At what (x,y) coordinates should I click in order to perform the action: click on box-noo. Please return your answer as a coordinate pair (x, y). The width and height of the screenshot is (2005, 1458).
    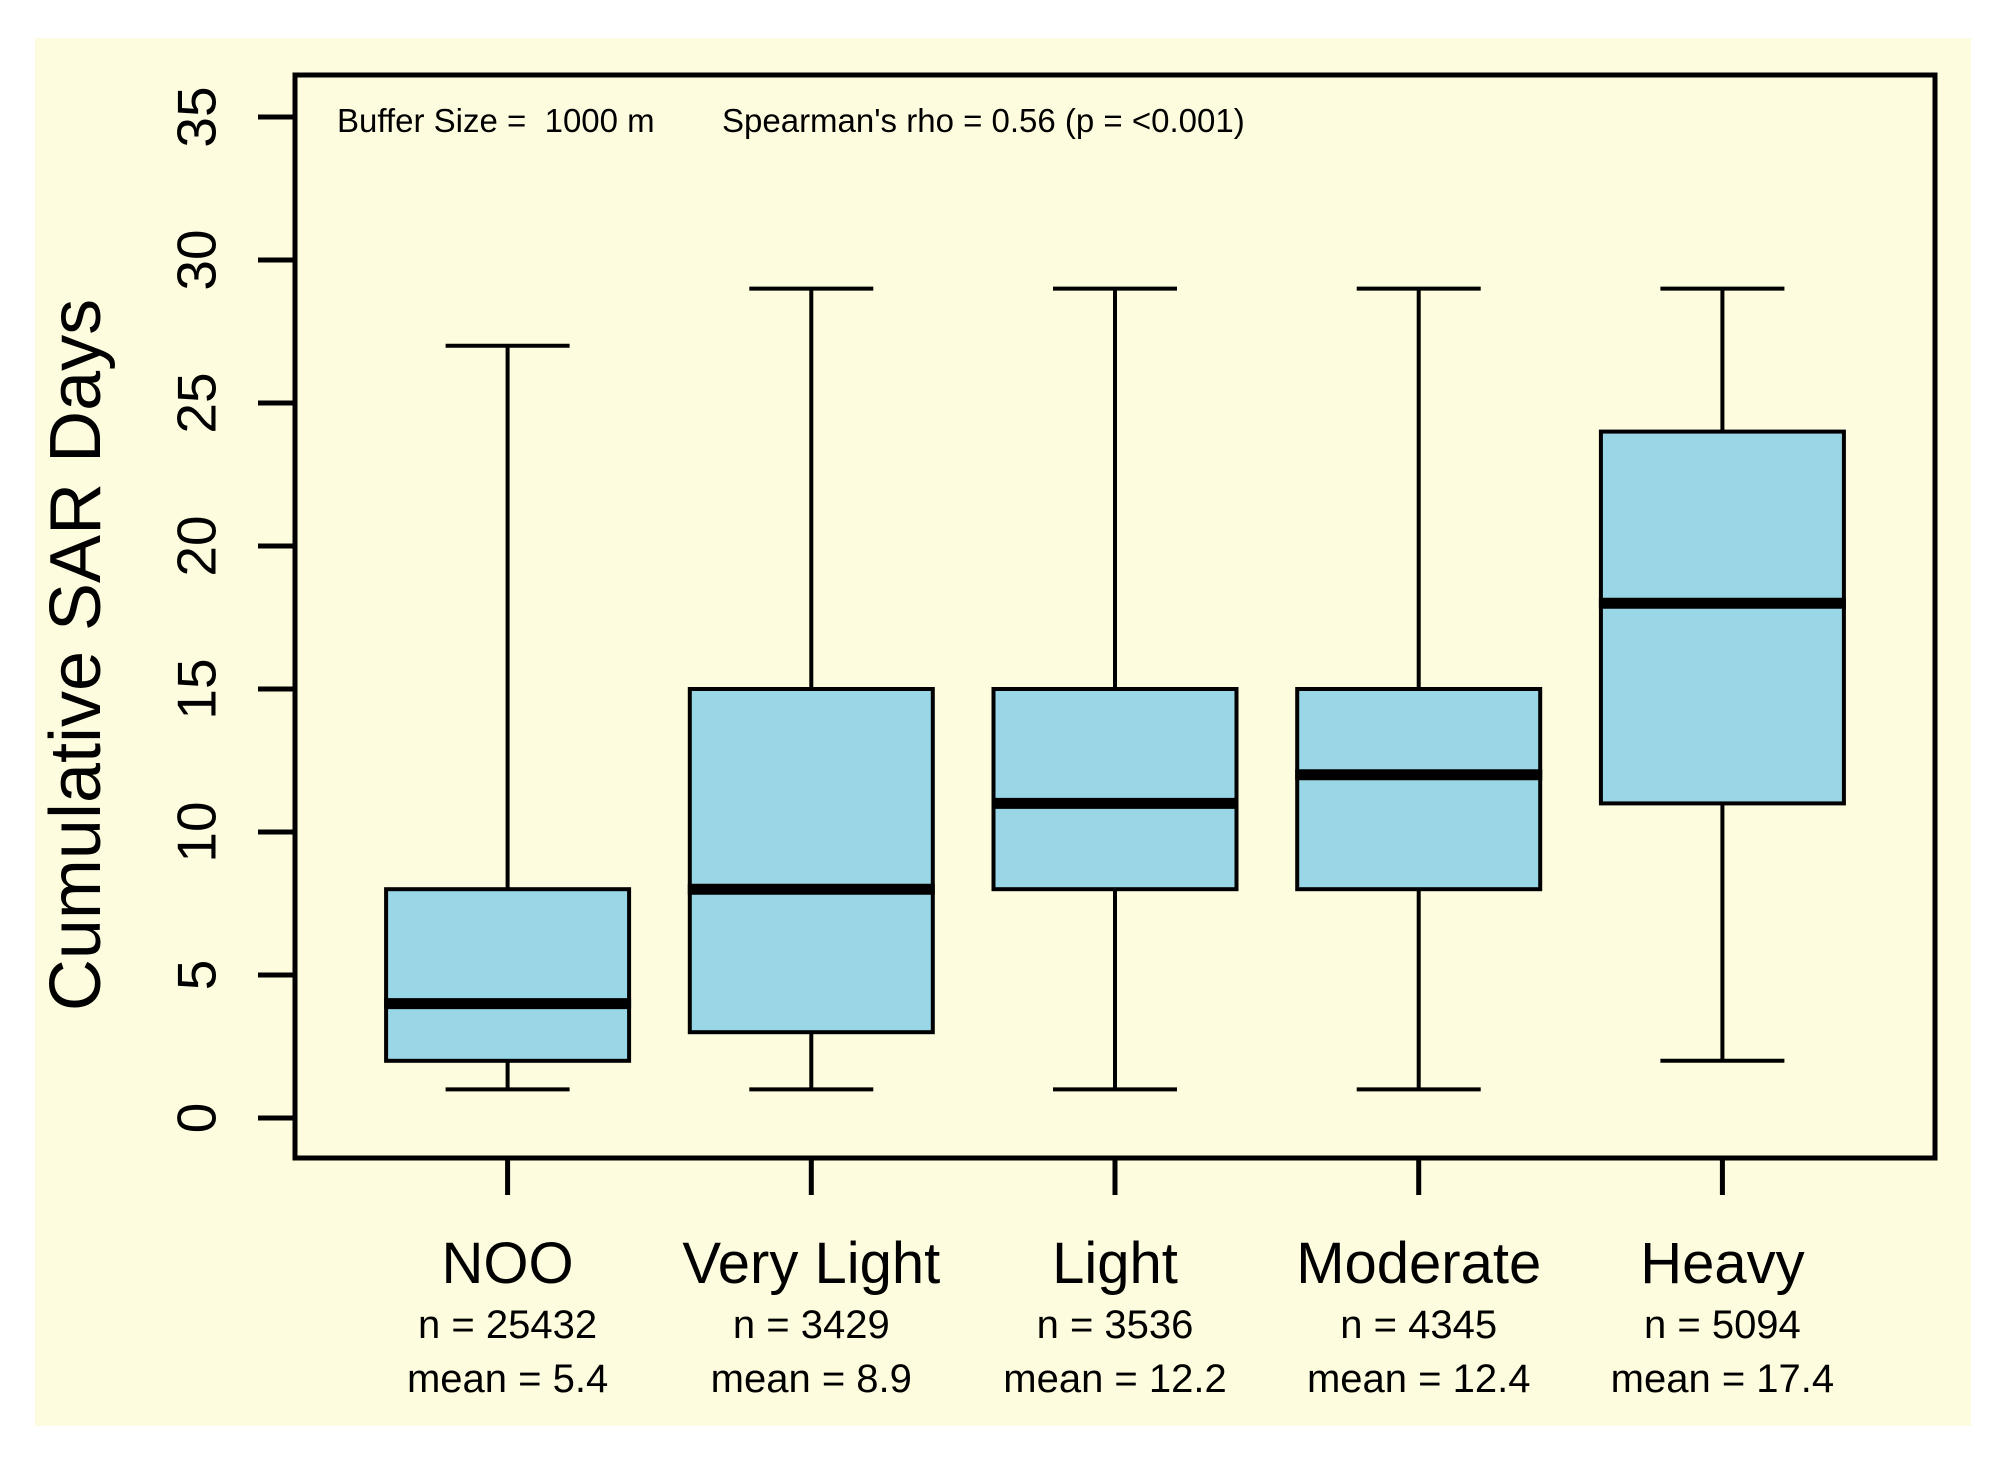
    Looking at the image, I should click on (508, 975).